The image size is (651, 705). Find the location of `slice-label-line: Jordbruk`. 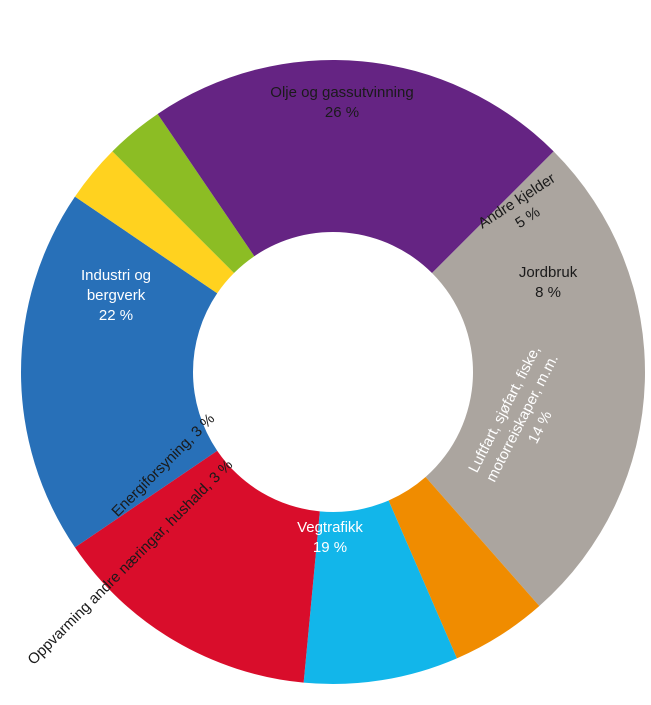

slice-label-line: Jordbruk is located at coordinates (548, 272).